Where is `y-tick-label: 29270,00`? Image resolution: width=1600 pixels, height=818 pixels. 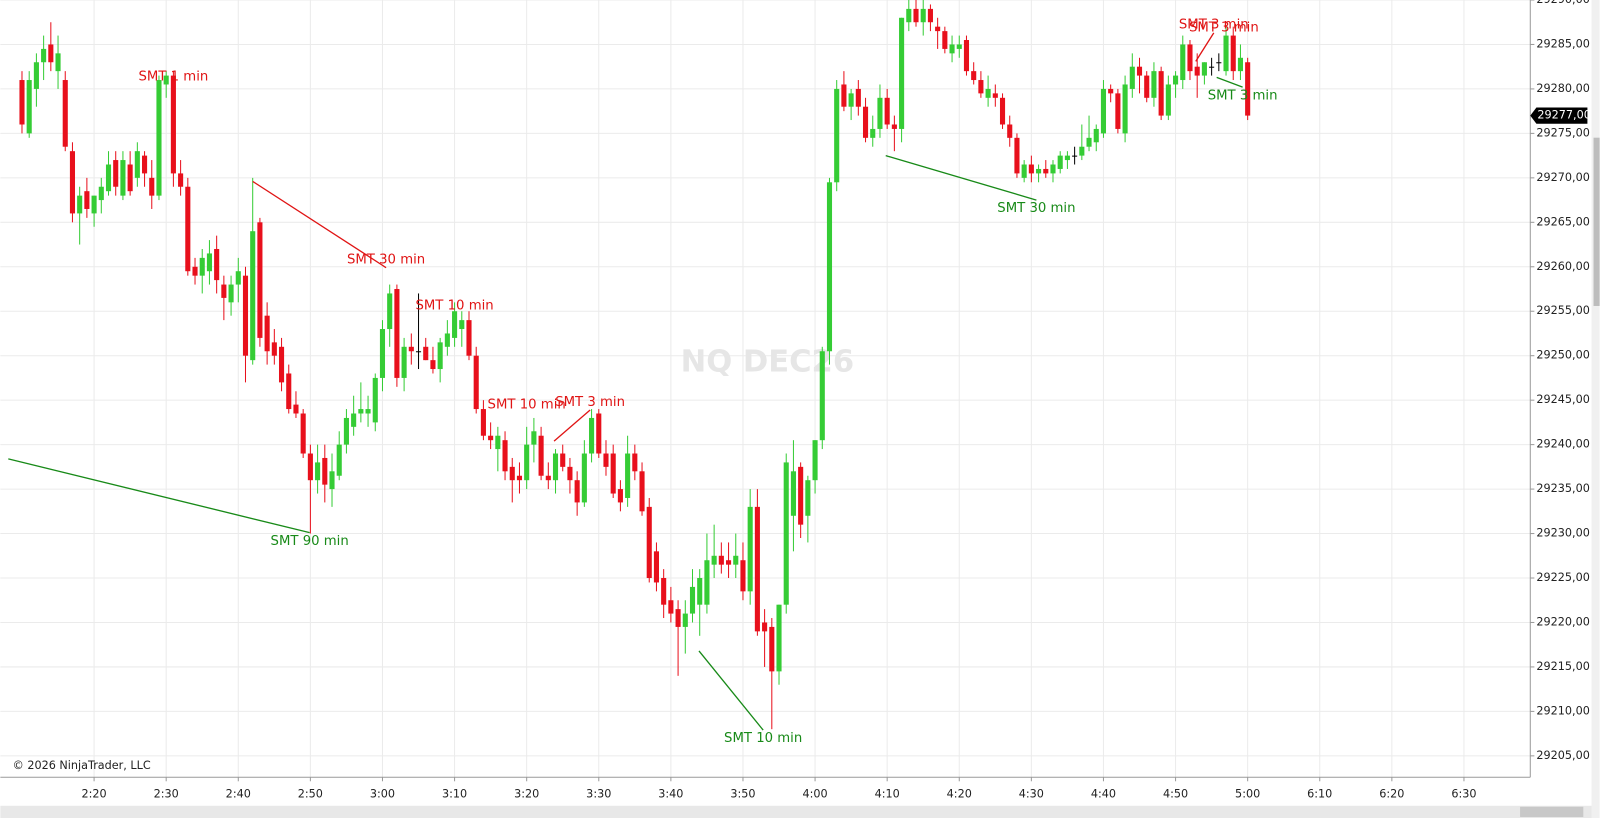
y-tick-label: 29270,00 is located at coordinates (1562, 177).